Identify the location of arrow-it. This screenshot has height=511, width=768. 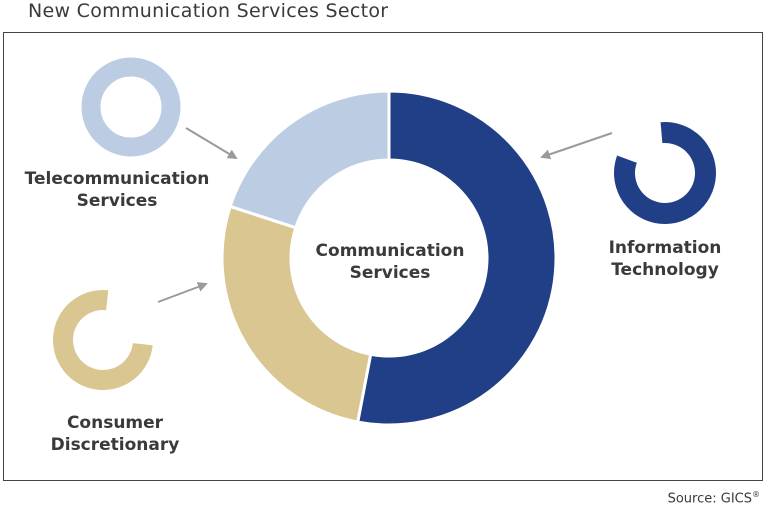
(576, 146).